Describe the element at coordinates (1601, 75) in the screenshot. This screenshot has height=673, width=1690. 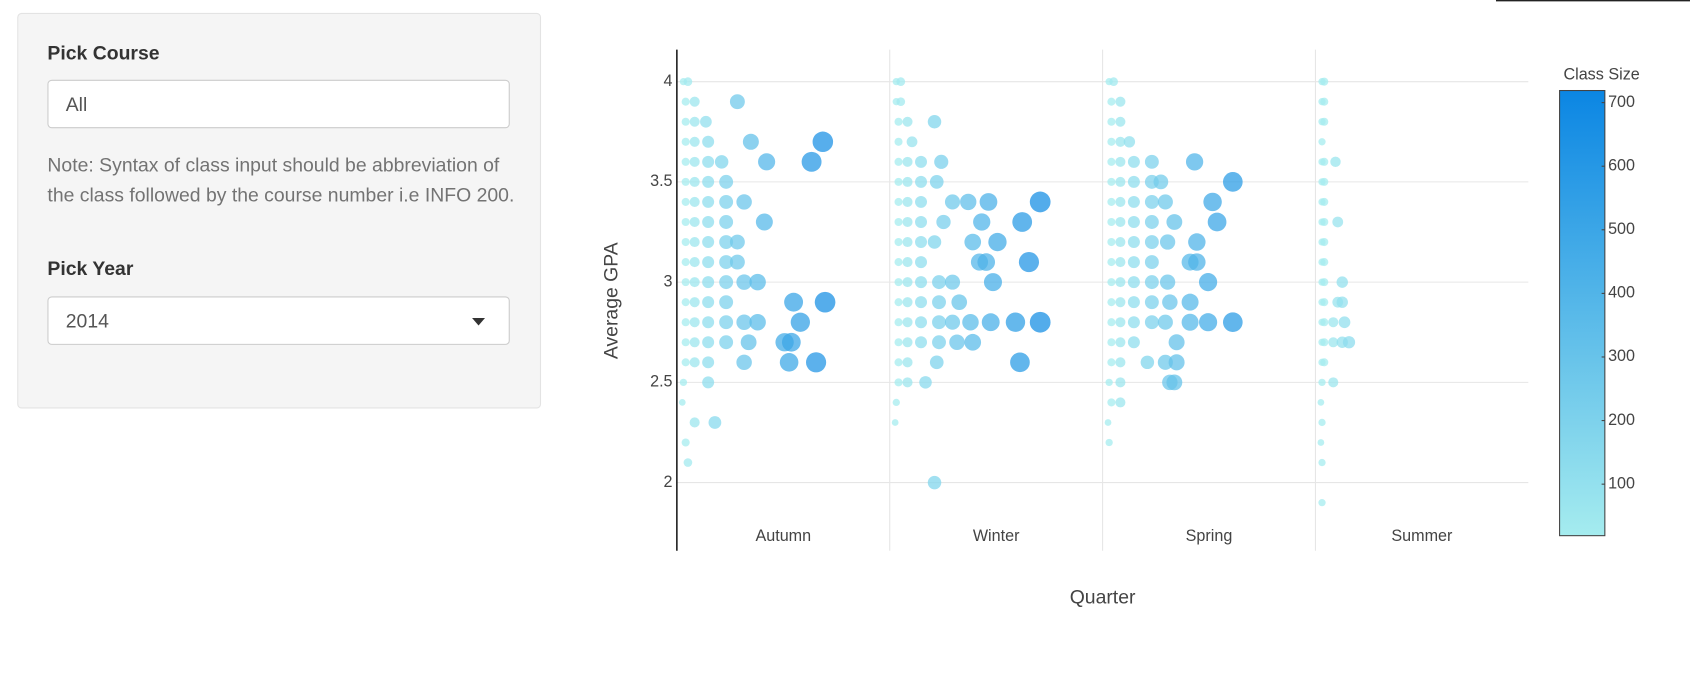
I see `colorbar-title: Class Size` at that location.